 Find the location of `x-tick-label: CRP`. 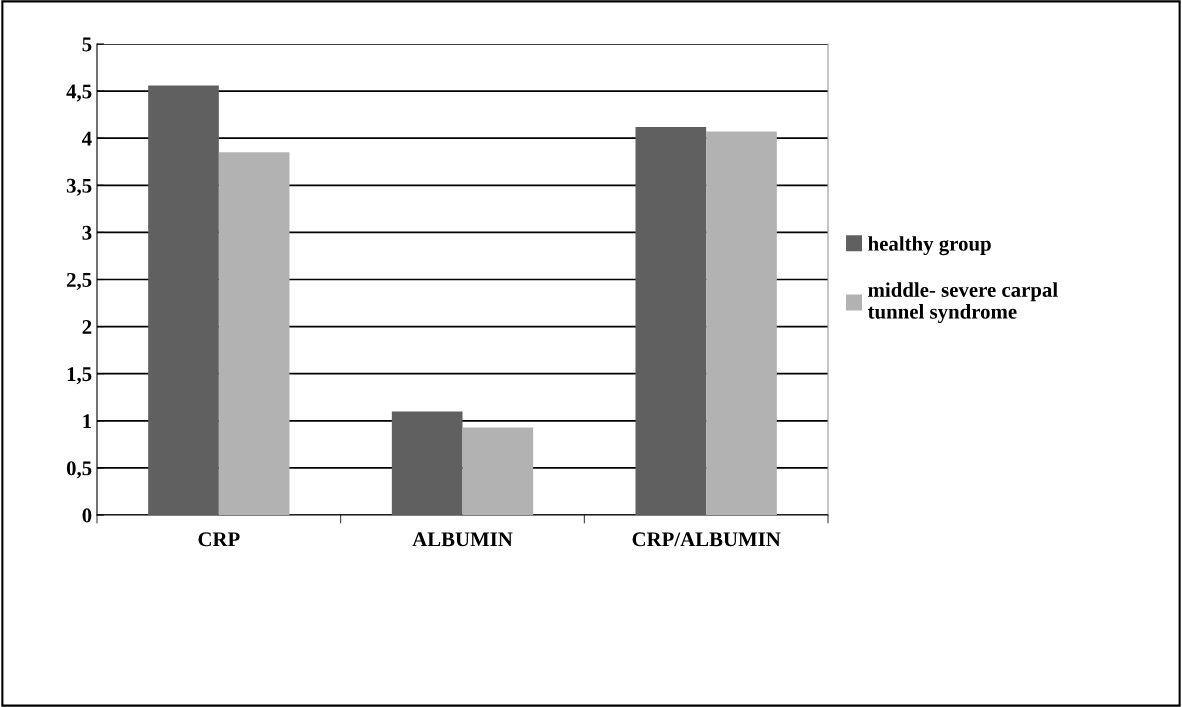

x-tick-label: CRP is located at coordinates (219, 539).